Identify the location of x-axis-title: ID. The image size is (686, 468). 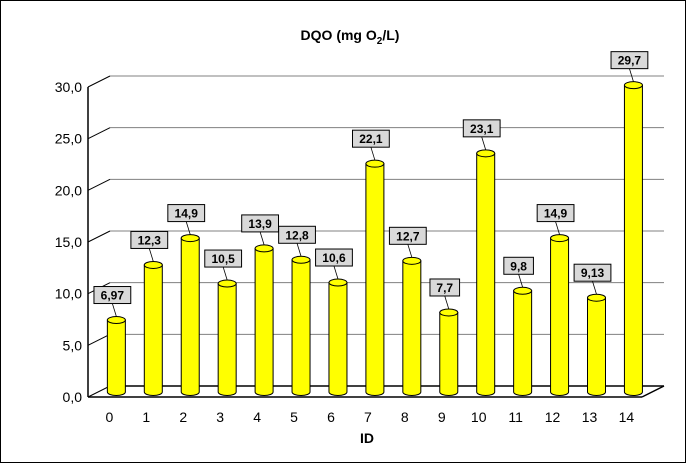
(367, 438).